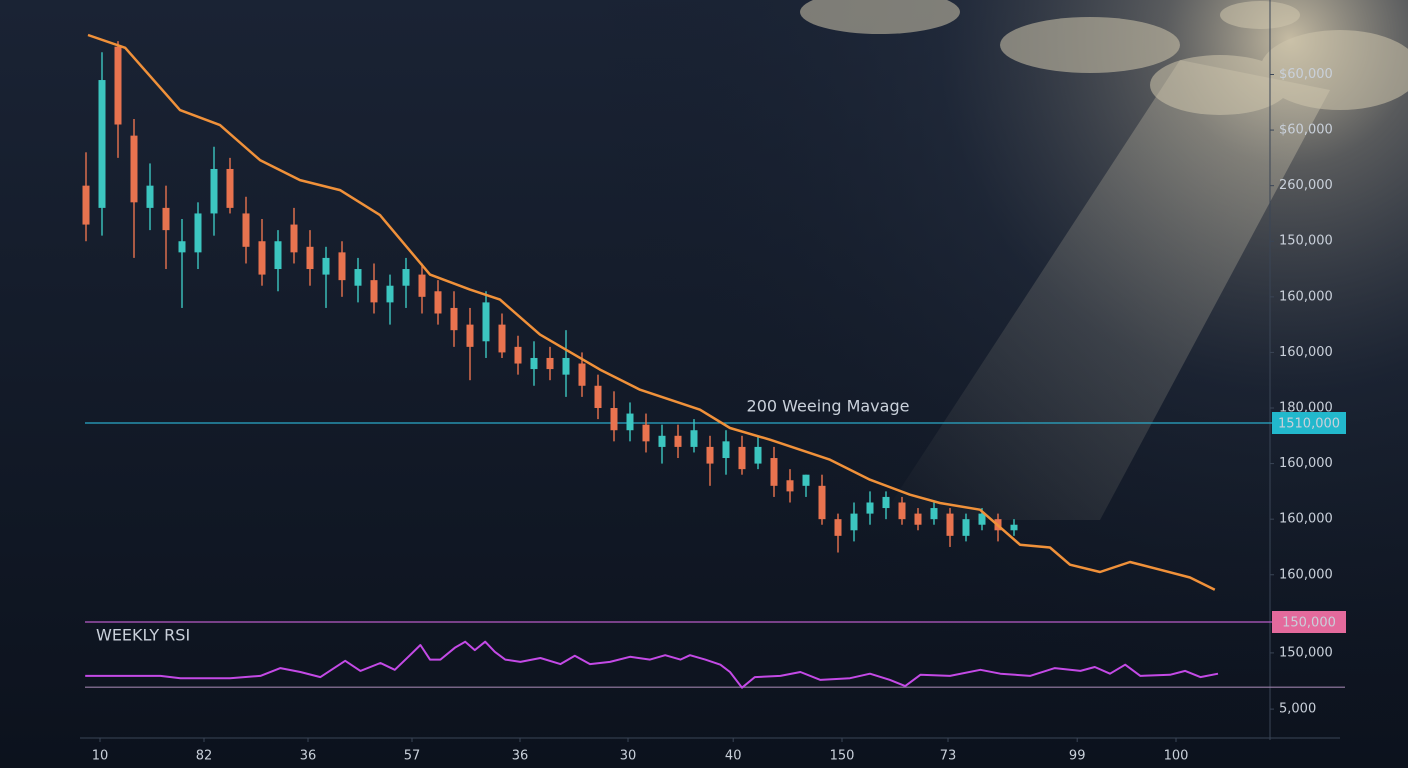 This screenshot has height=768, width=1408. What do you see at coordinates (100, 756) in the screenshot?
I see `x-tick-label: 10` at bounding box center [100, 756].